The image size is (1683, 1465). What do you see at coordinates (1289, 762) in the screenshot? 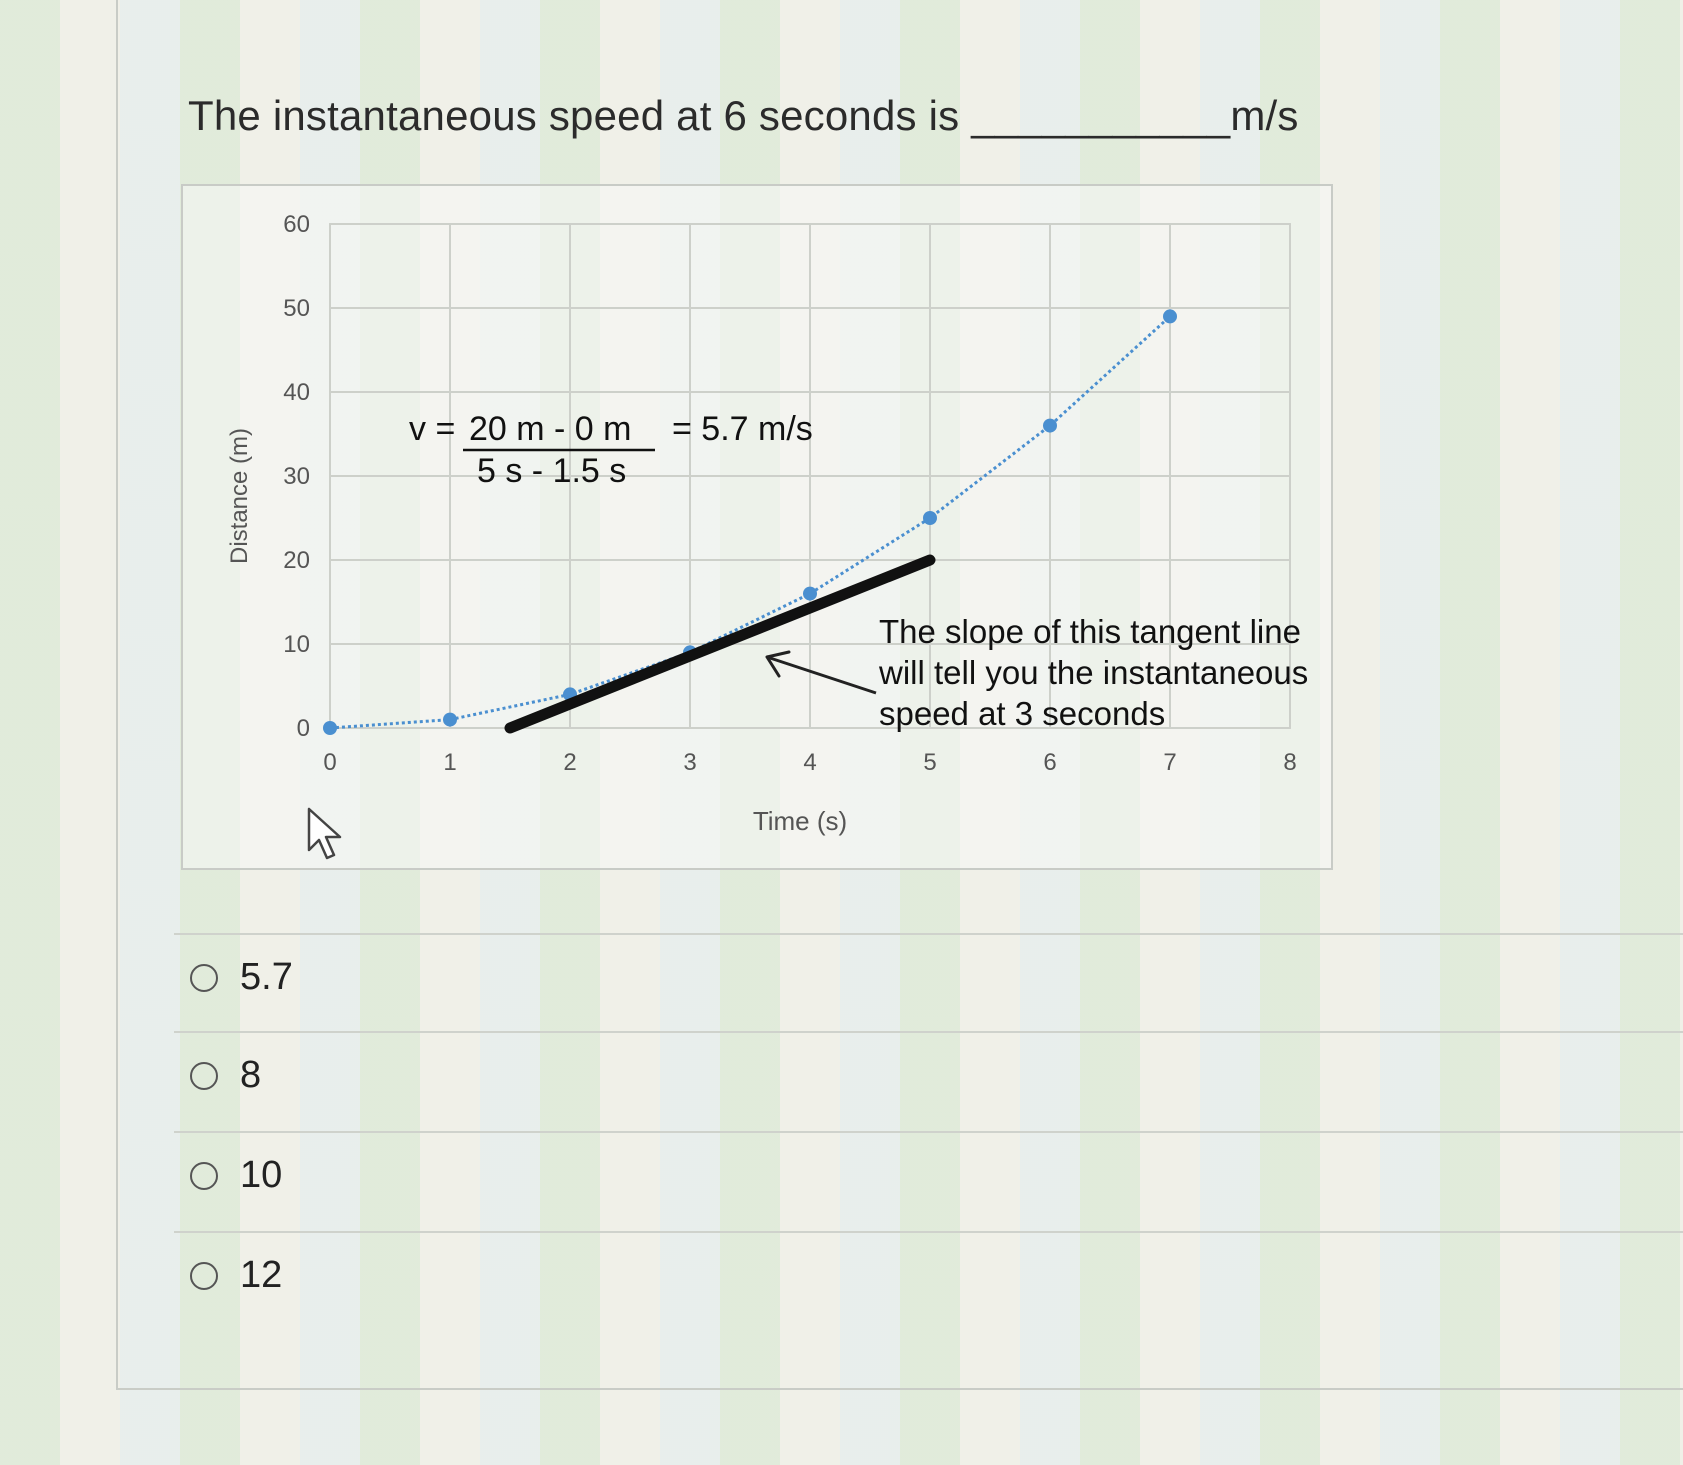
I see `x-tick-label: 8` at bounding box center [1289, 762].